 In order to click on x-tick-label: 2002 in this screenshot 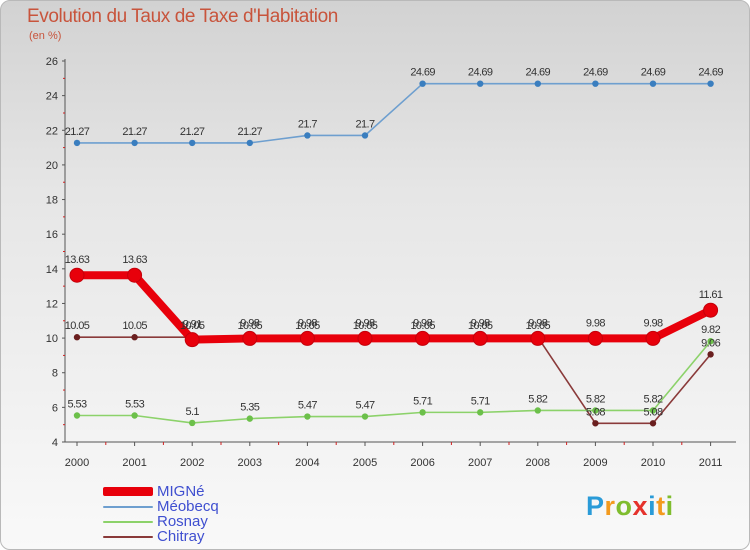, I will do `click(192, 463)`.